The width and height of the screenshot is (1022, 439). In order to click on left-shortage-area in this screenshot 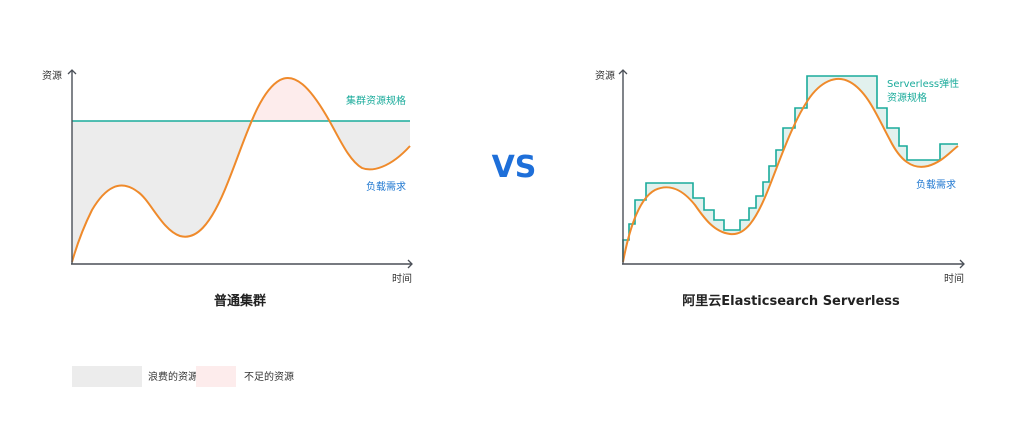, I will do `click(295, 99)`.